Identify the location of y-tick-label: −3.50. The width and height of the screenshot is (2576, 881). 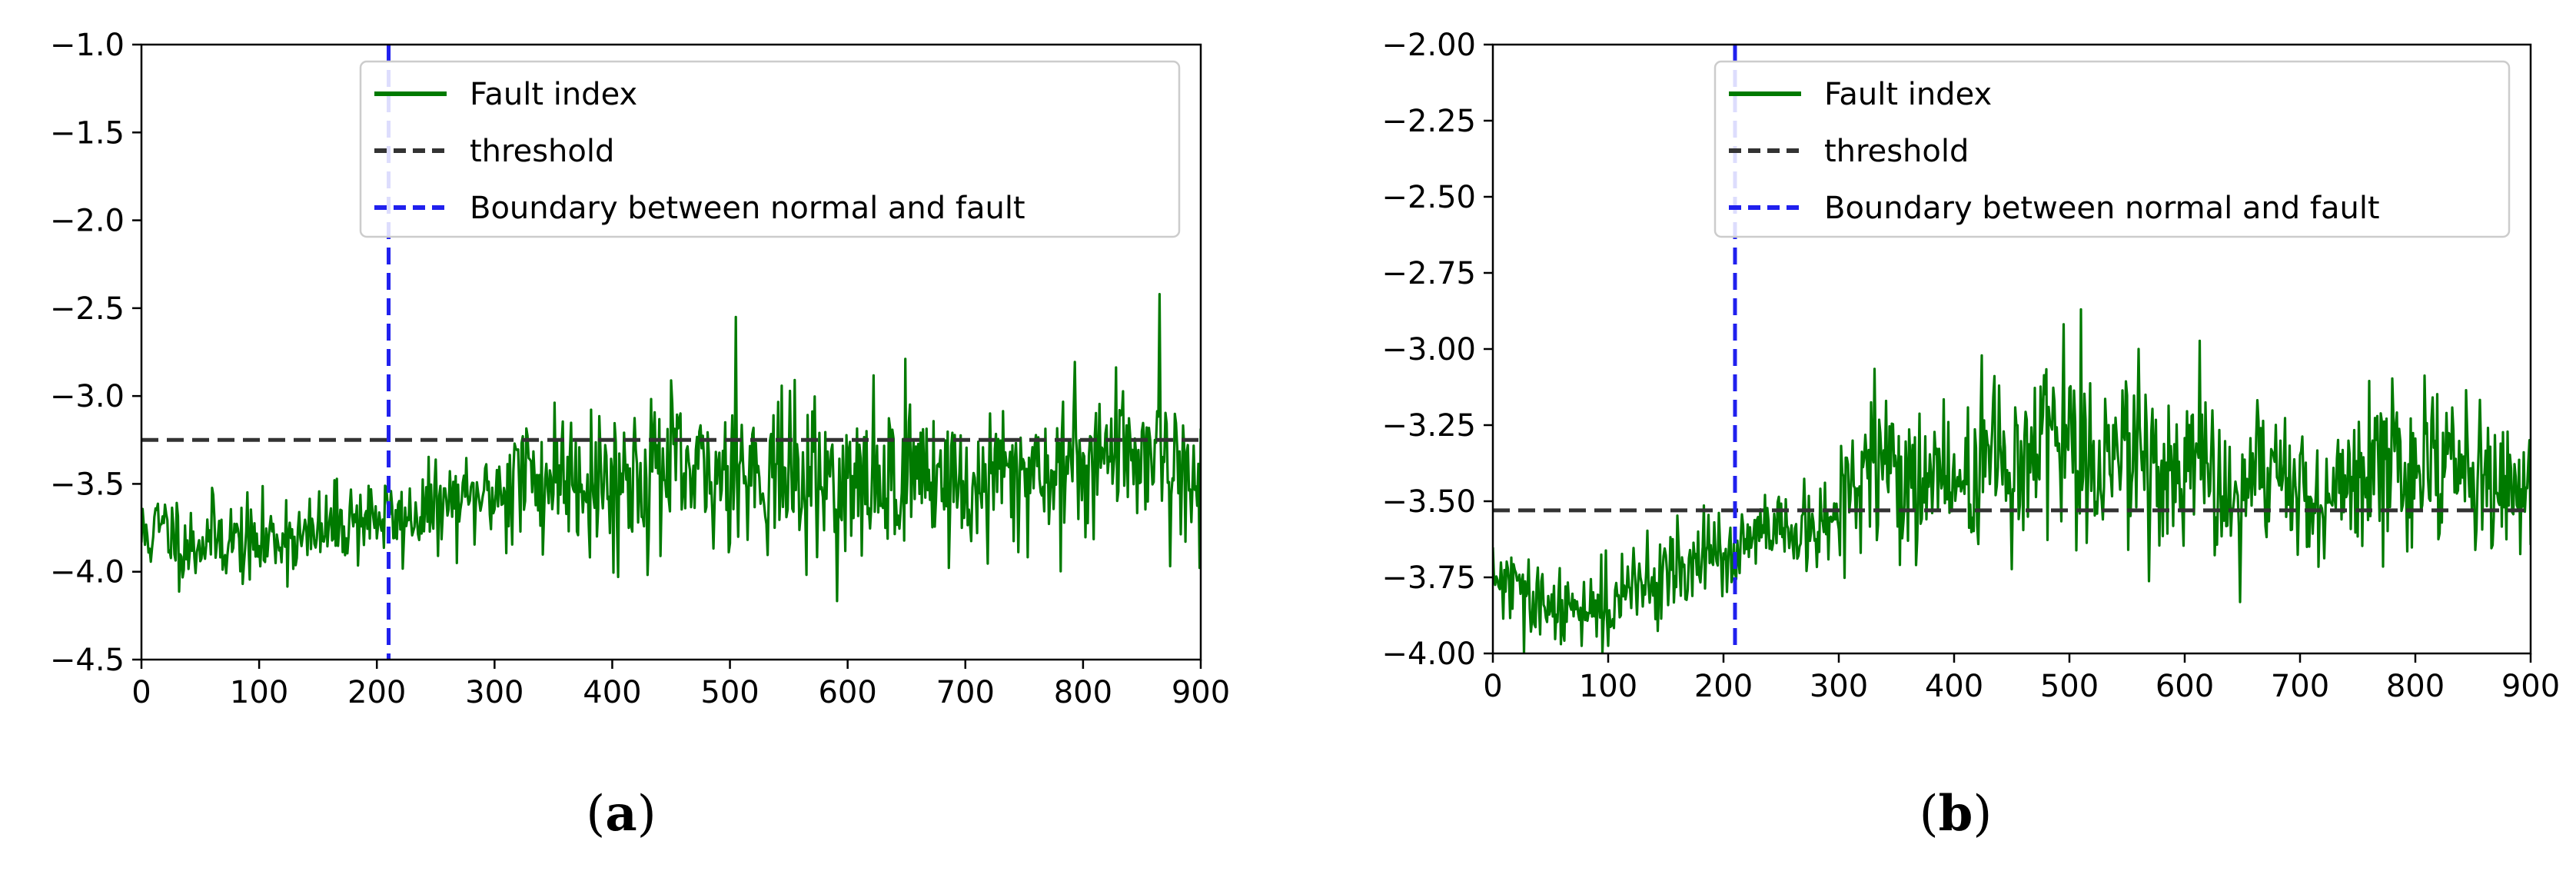
(1428, 502).